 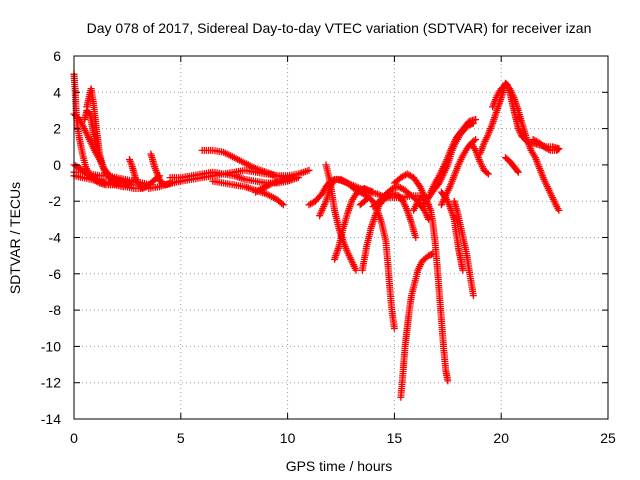 I want to click on x-tick-label: 15, so click(x=395, y=438).